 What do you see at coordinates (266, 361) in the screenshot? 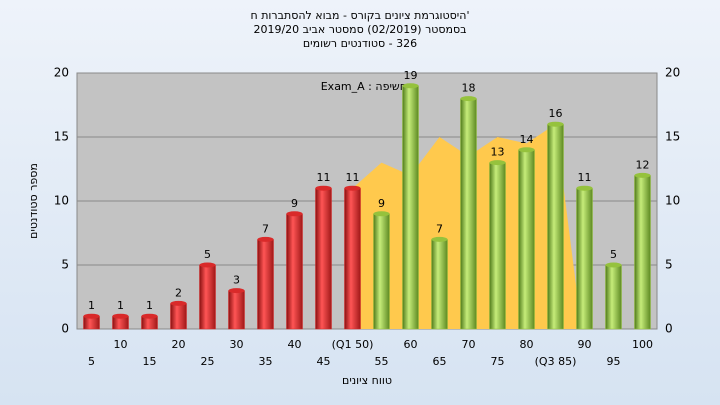
I see `x-tick-label: 35` at bounding box center [266, 361].